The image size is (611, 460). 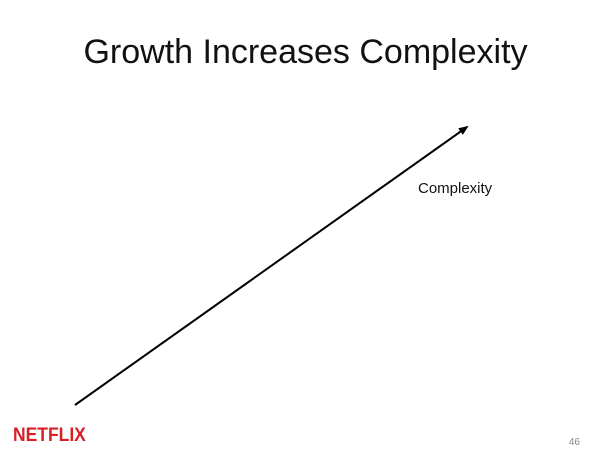 I want to click on page-number: 46, so click(x=574, y=442).